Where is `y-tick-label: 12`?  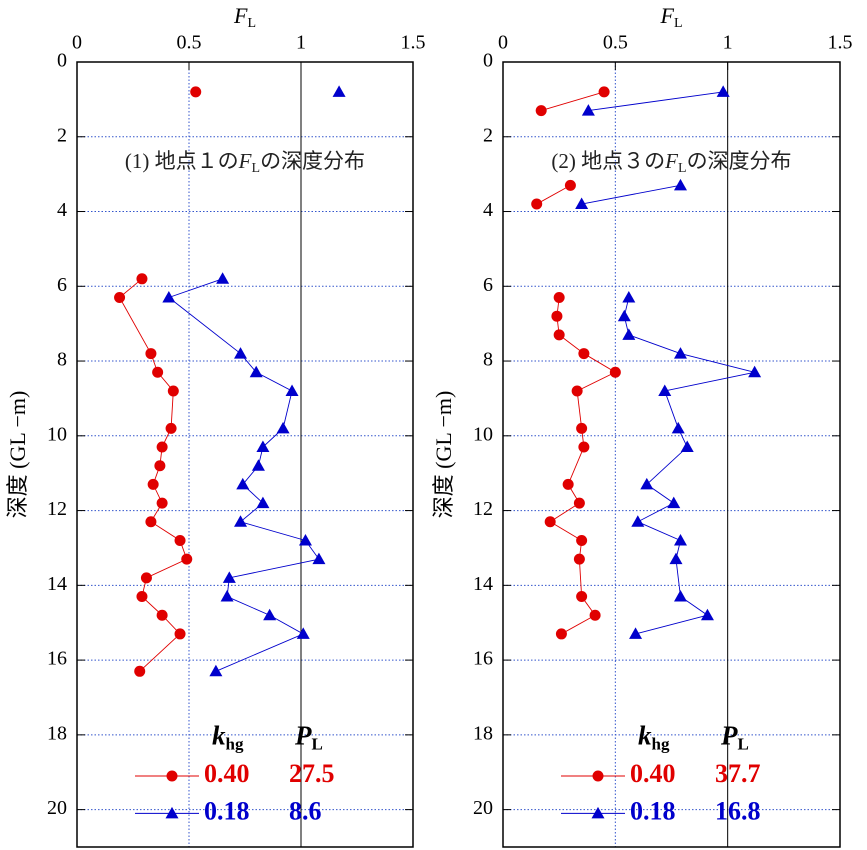 y-tick-label: 12 is located at coordinates (57, 509).